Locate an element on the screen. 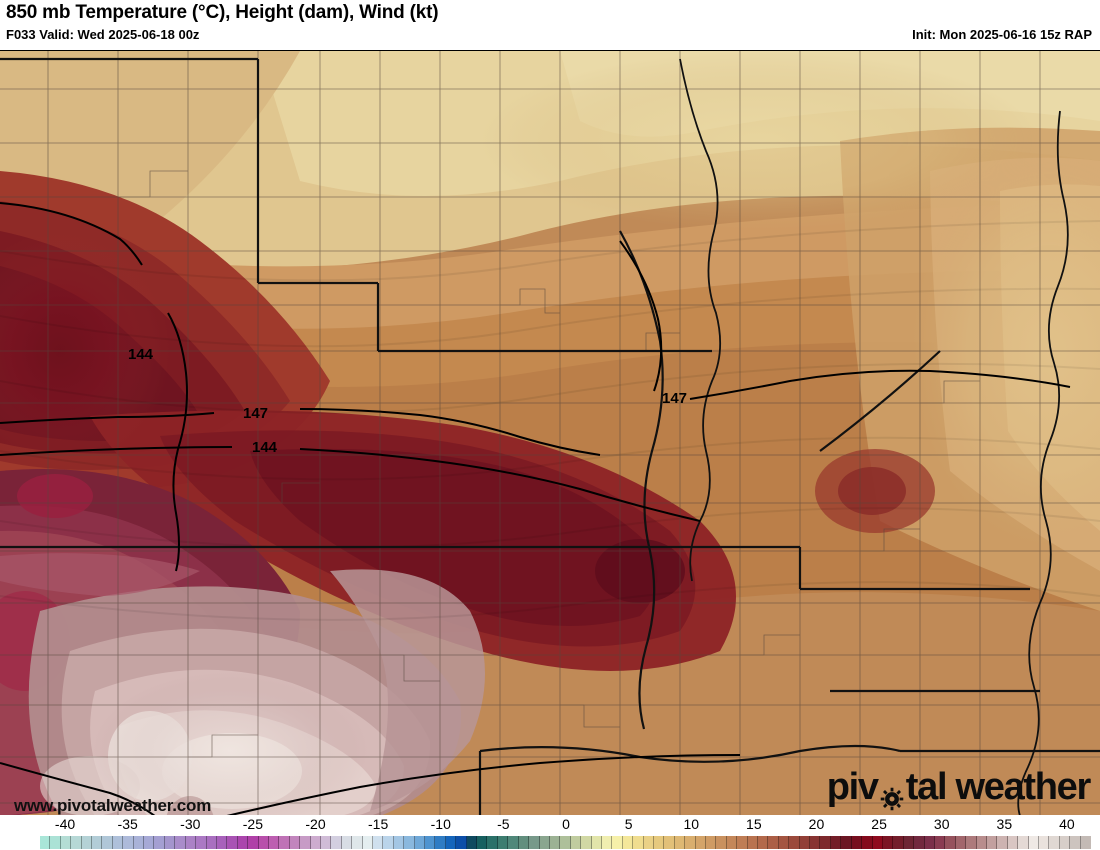 The height and width of the screenshot is (850, 1100). colorbar-tick: 40 is located at coordinates (1067, 824).